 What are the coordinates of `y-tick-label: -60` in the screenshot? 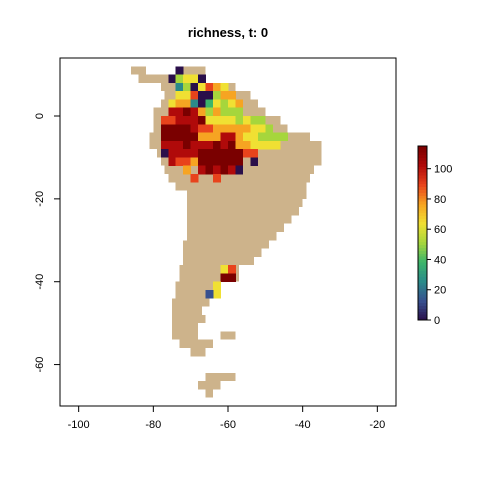 It's located at (40, 365).